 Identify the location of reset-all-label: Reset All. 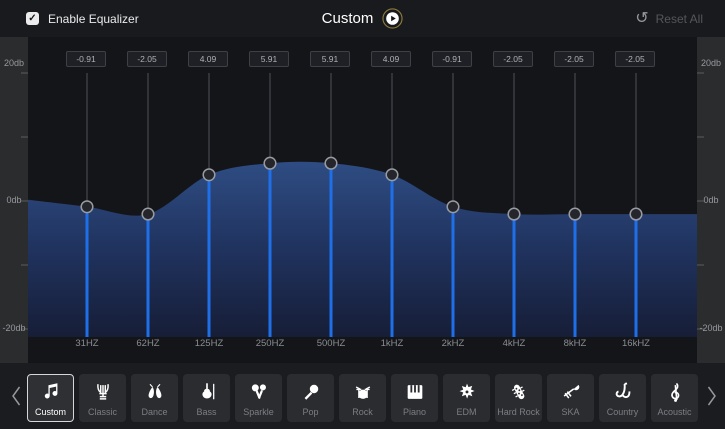
(679, 18).